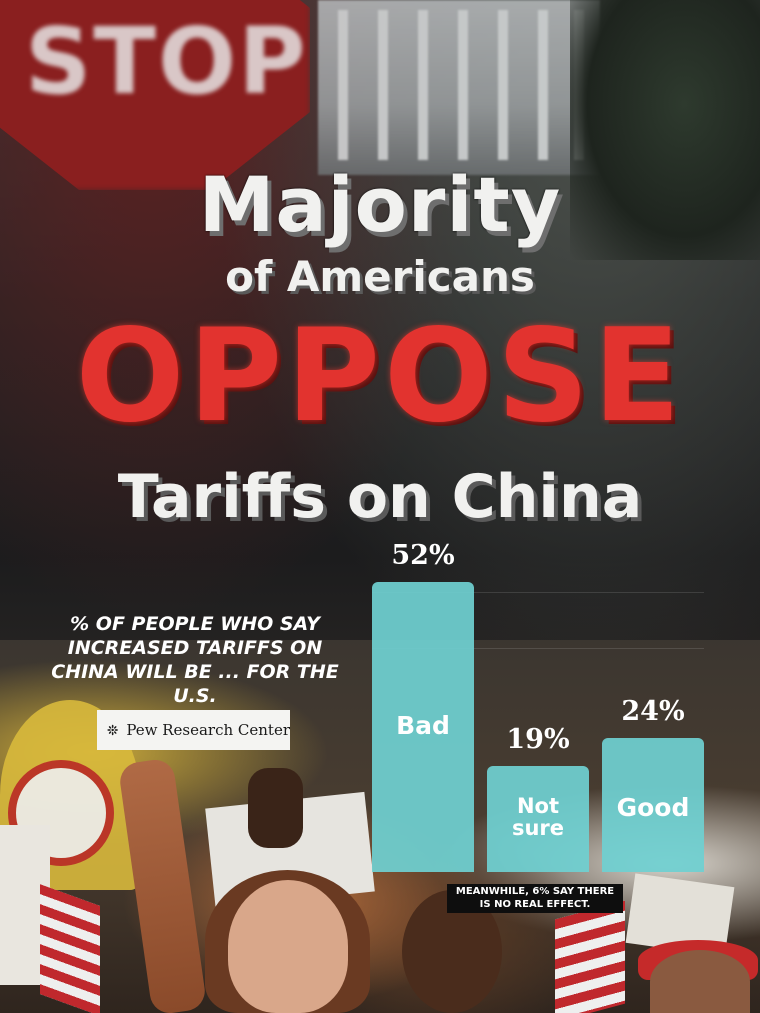 The height and width of the screenshot is (1013, 760). I want to click on bar-category-label: Bad, so click(423, 725).